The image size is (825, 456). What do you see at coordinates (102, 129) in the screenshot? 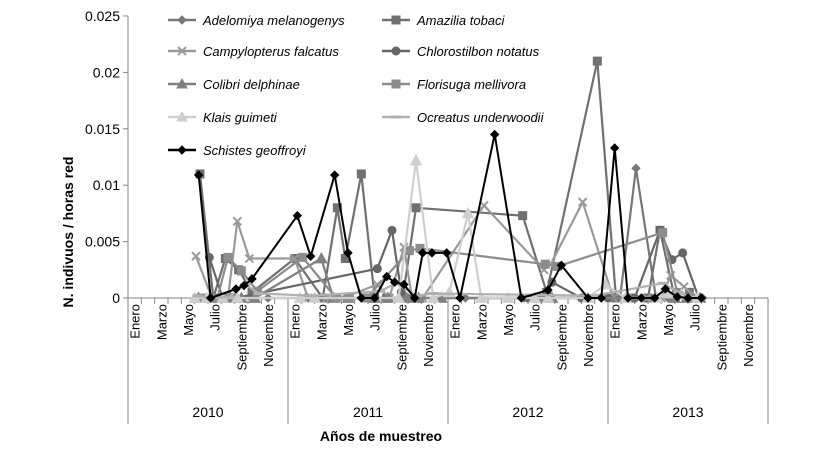
I see `y-tick-label: 0.015` at bounding box center [102, 129].